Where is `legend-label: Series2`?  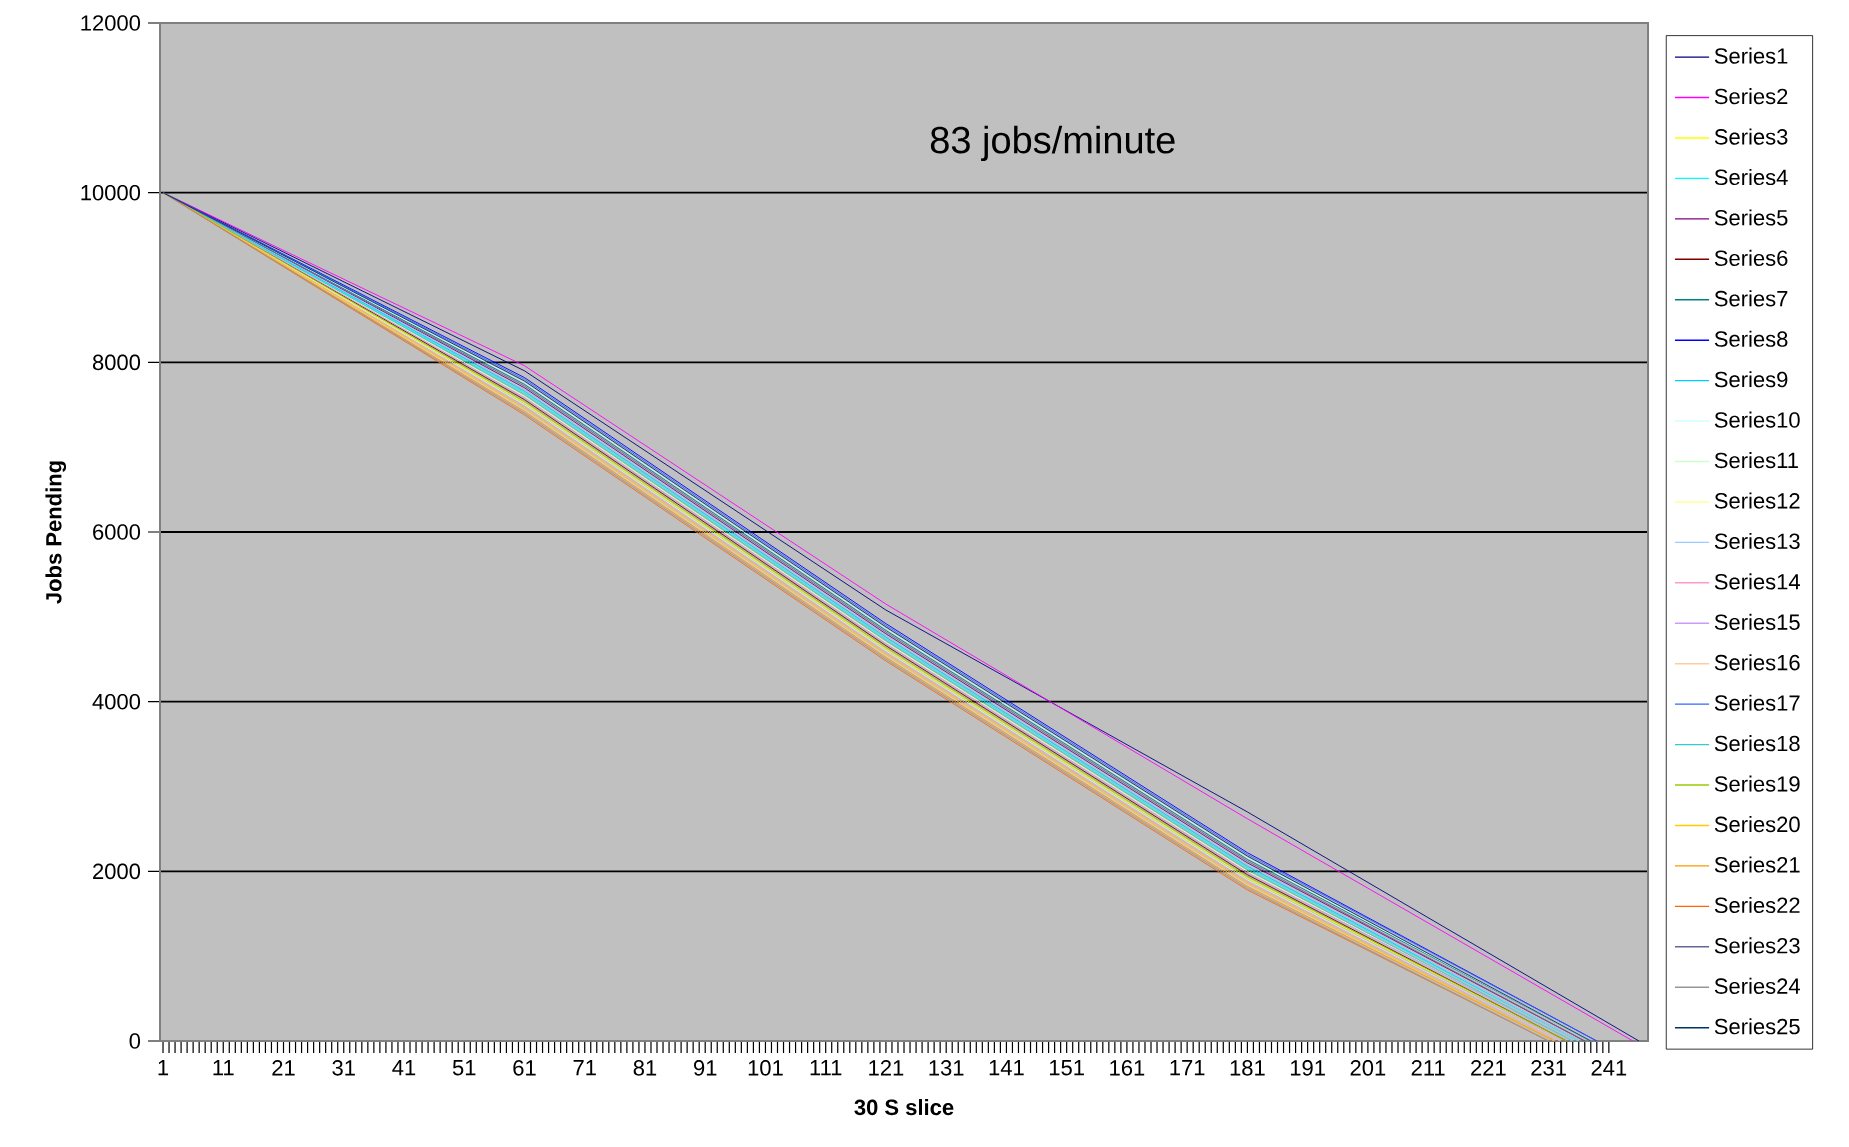 legend-label: Series2 is located at coordinates (1751, 96).